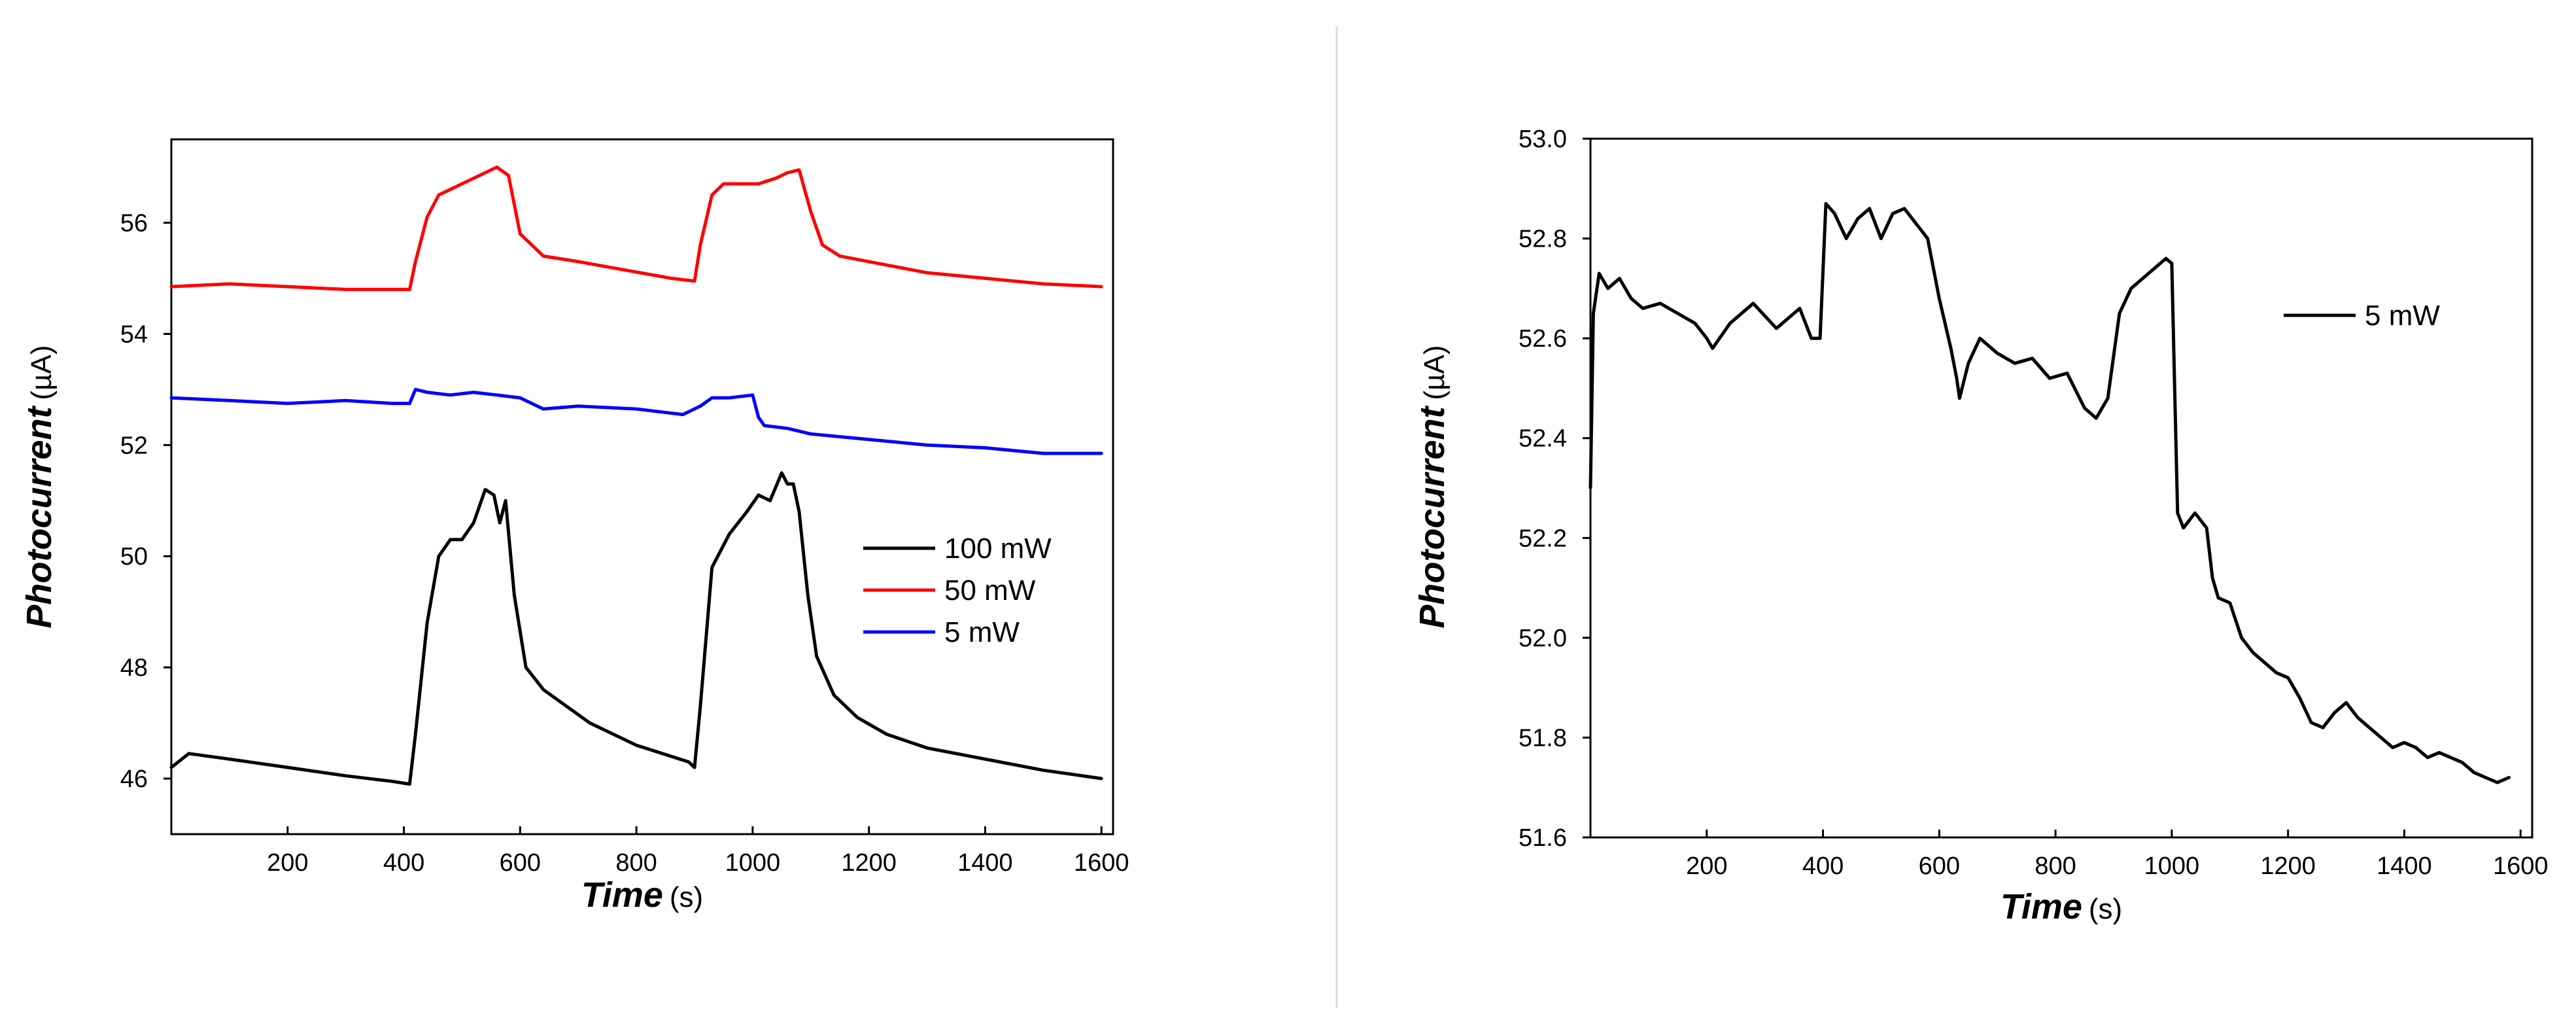  Describe the element at coordinates (404, 863) in the screenshot. I see `left-x-tick-label: 400` at that location.